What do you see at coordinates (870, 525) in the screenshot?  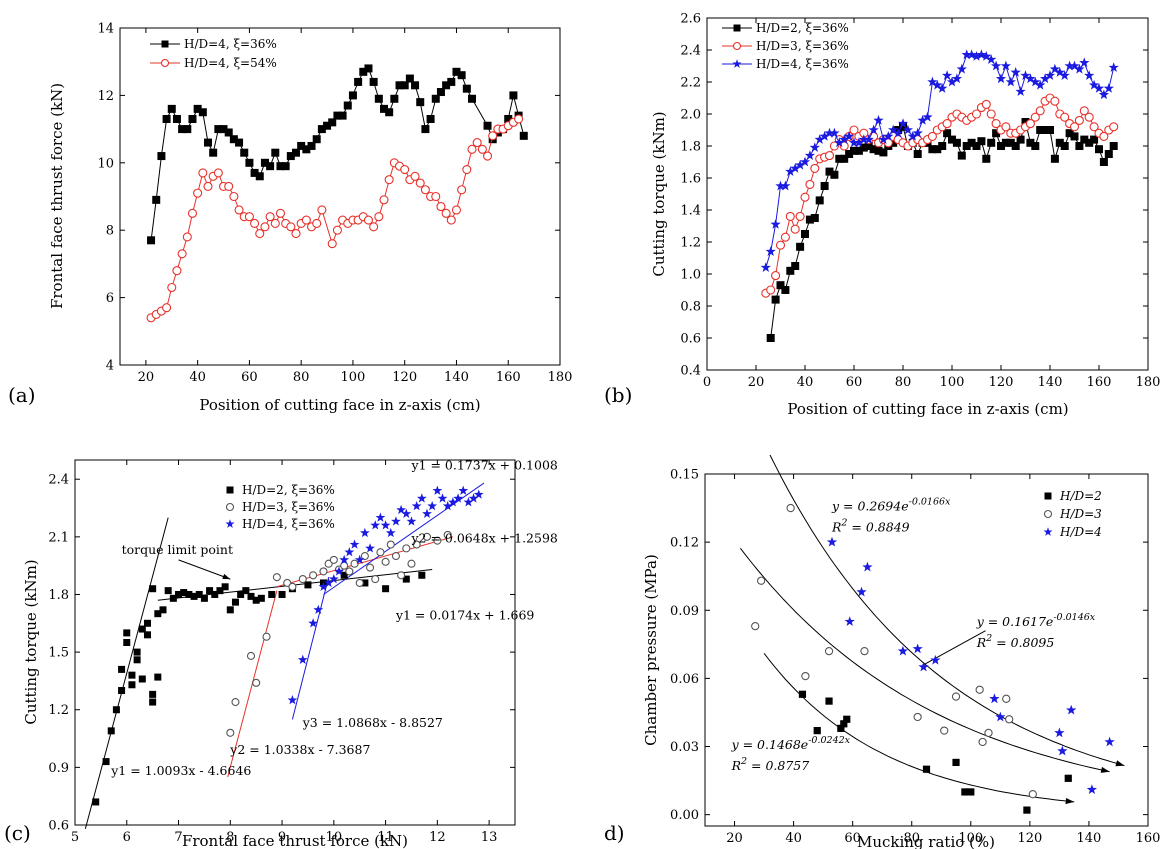 I see `r-squared: R2 = 0.8849` at bounding box center [870, 525].